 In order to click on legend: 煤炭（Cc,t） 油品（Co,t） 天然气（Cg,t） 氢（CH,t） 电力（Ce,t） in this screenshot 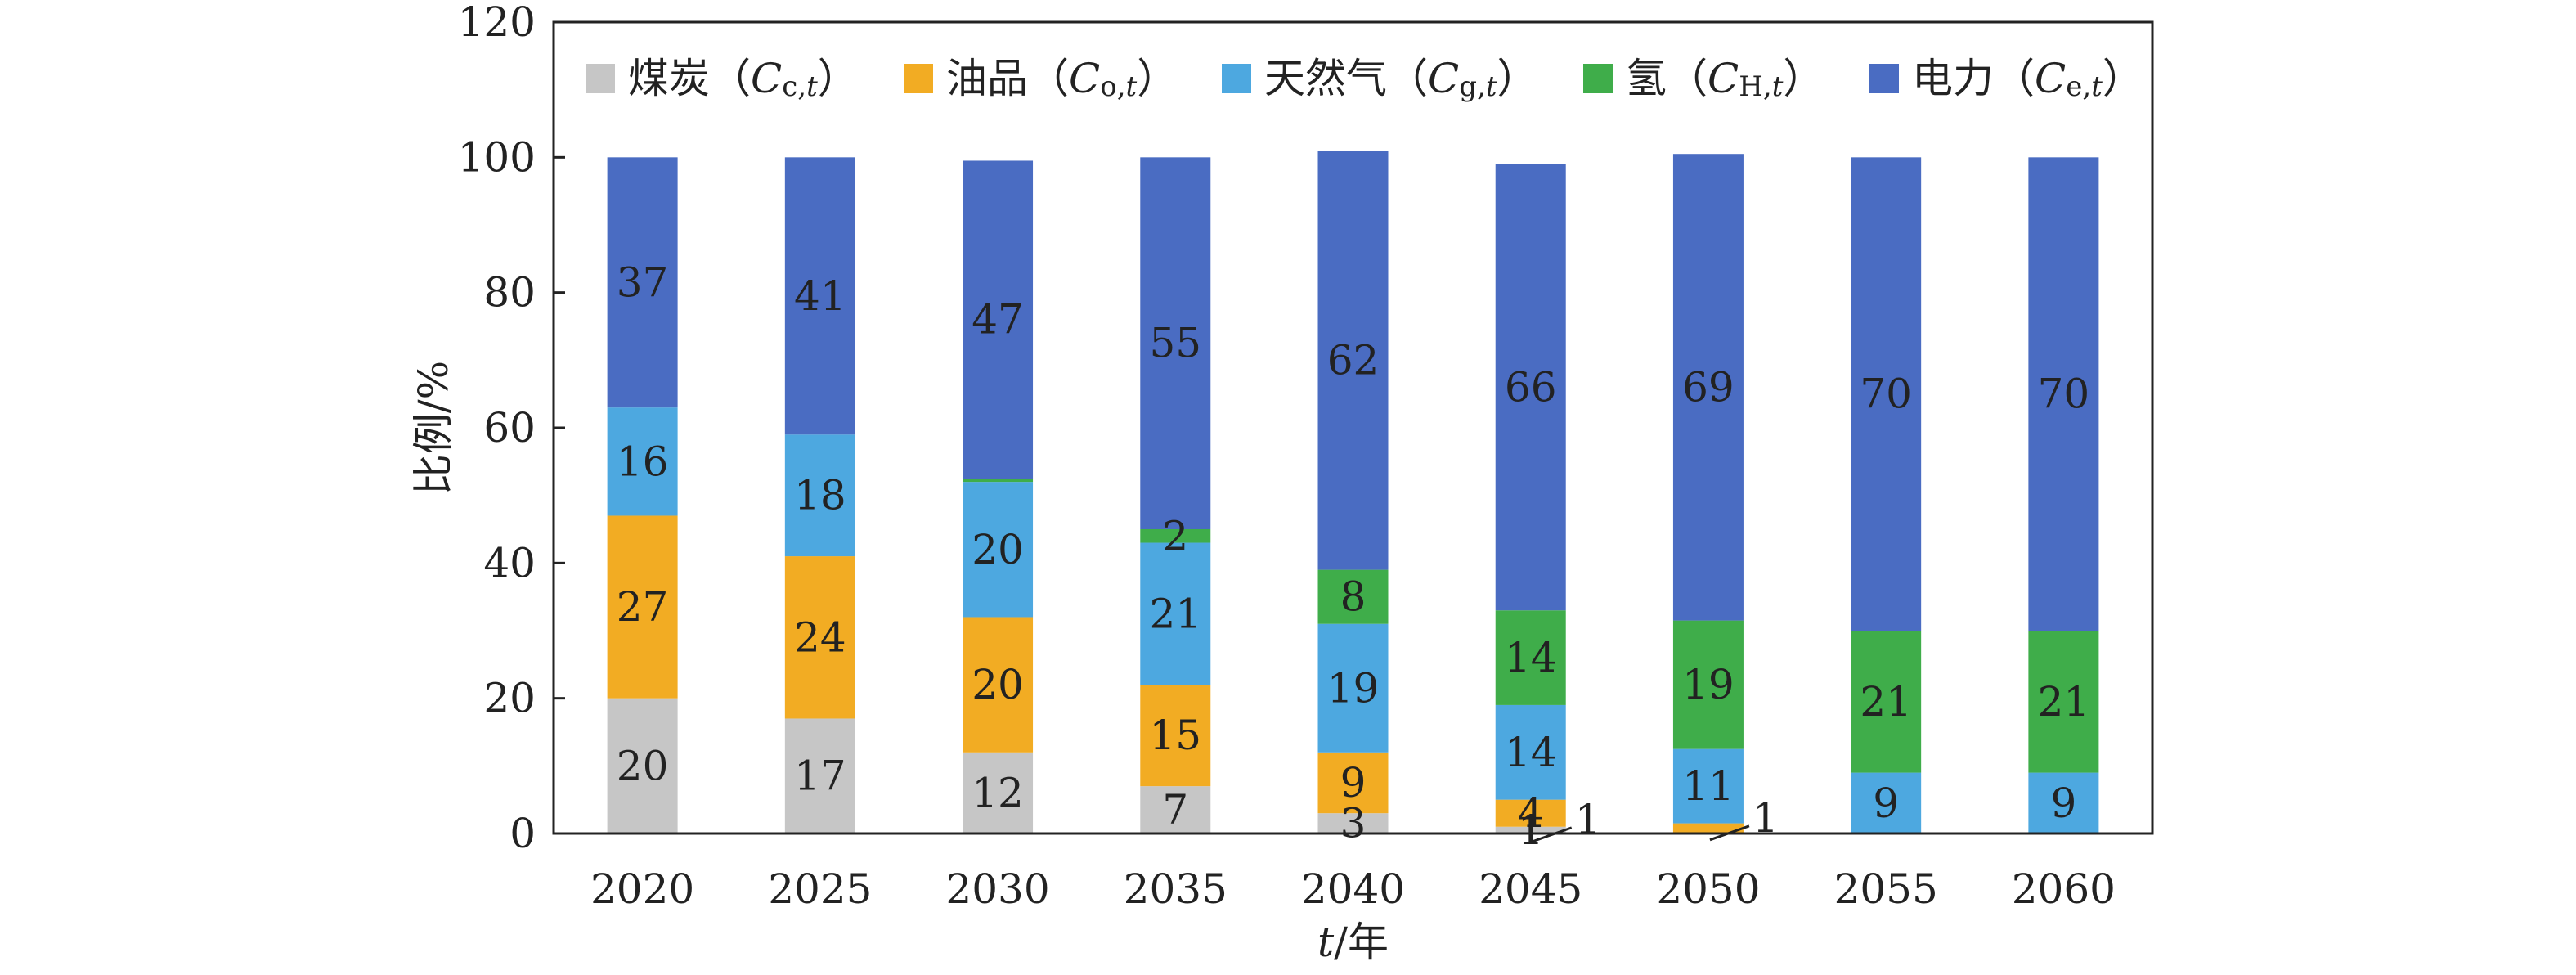, I will do `click(1365, 79)`.